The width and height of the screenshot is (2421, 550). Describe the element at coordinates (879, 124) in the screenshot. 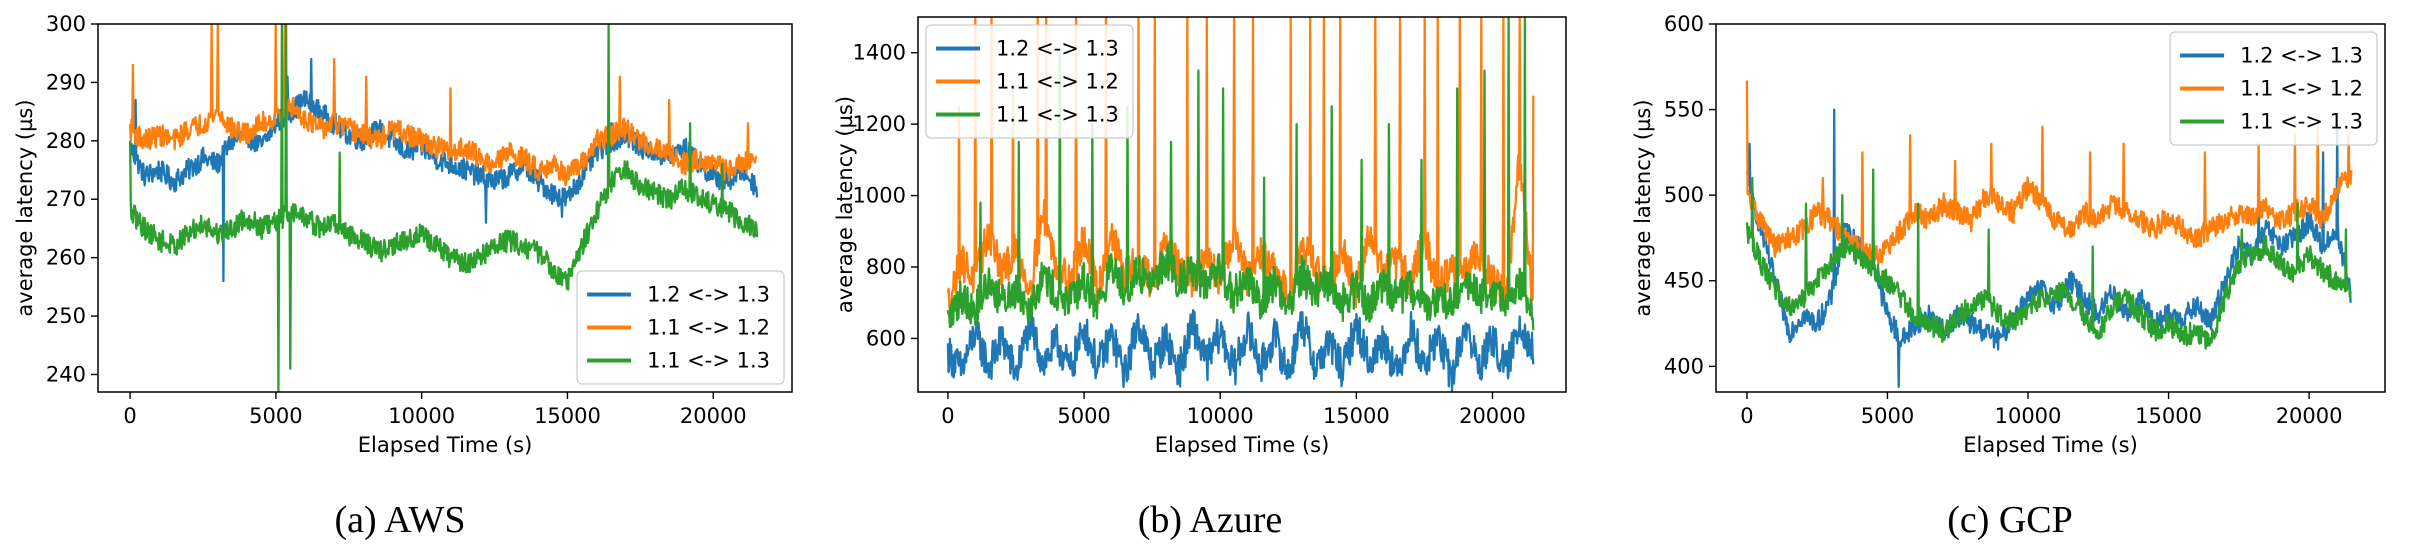

I see `y-tick-label: 1200` at that location.